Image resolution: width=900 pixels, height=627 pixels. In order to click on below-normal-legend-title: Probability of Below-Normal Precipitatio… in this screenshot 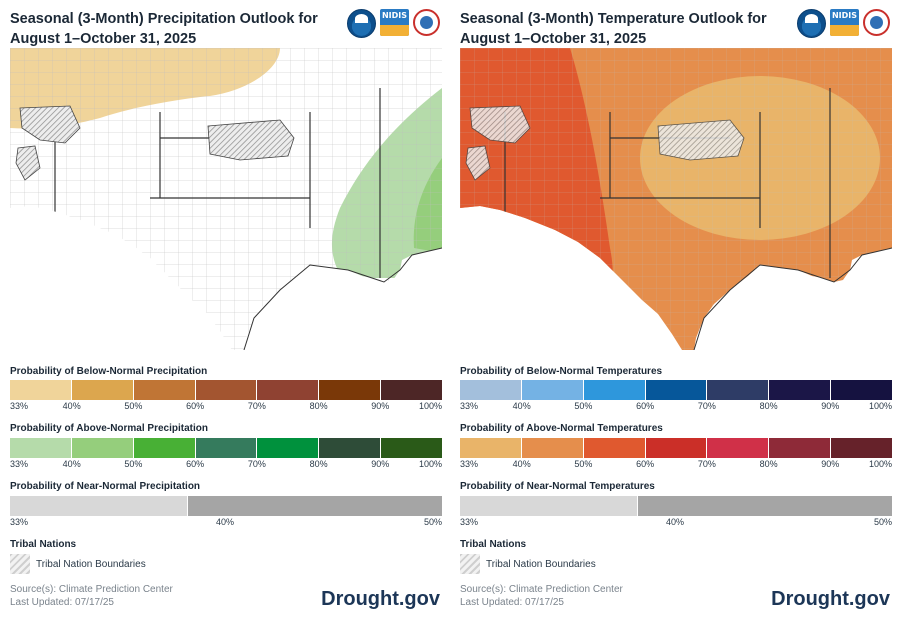, I will do `click(109, 371)`.